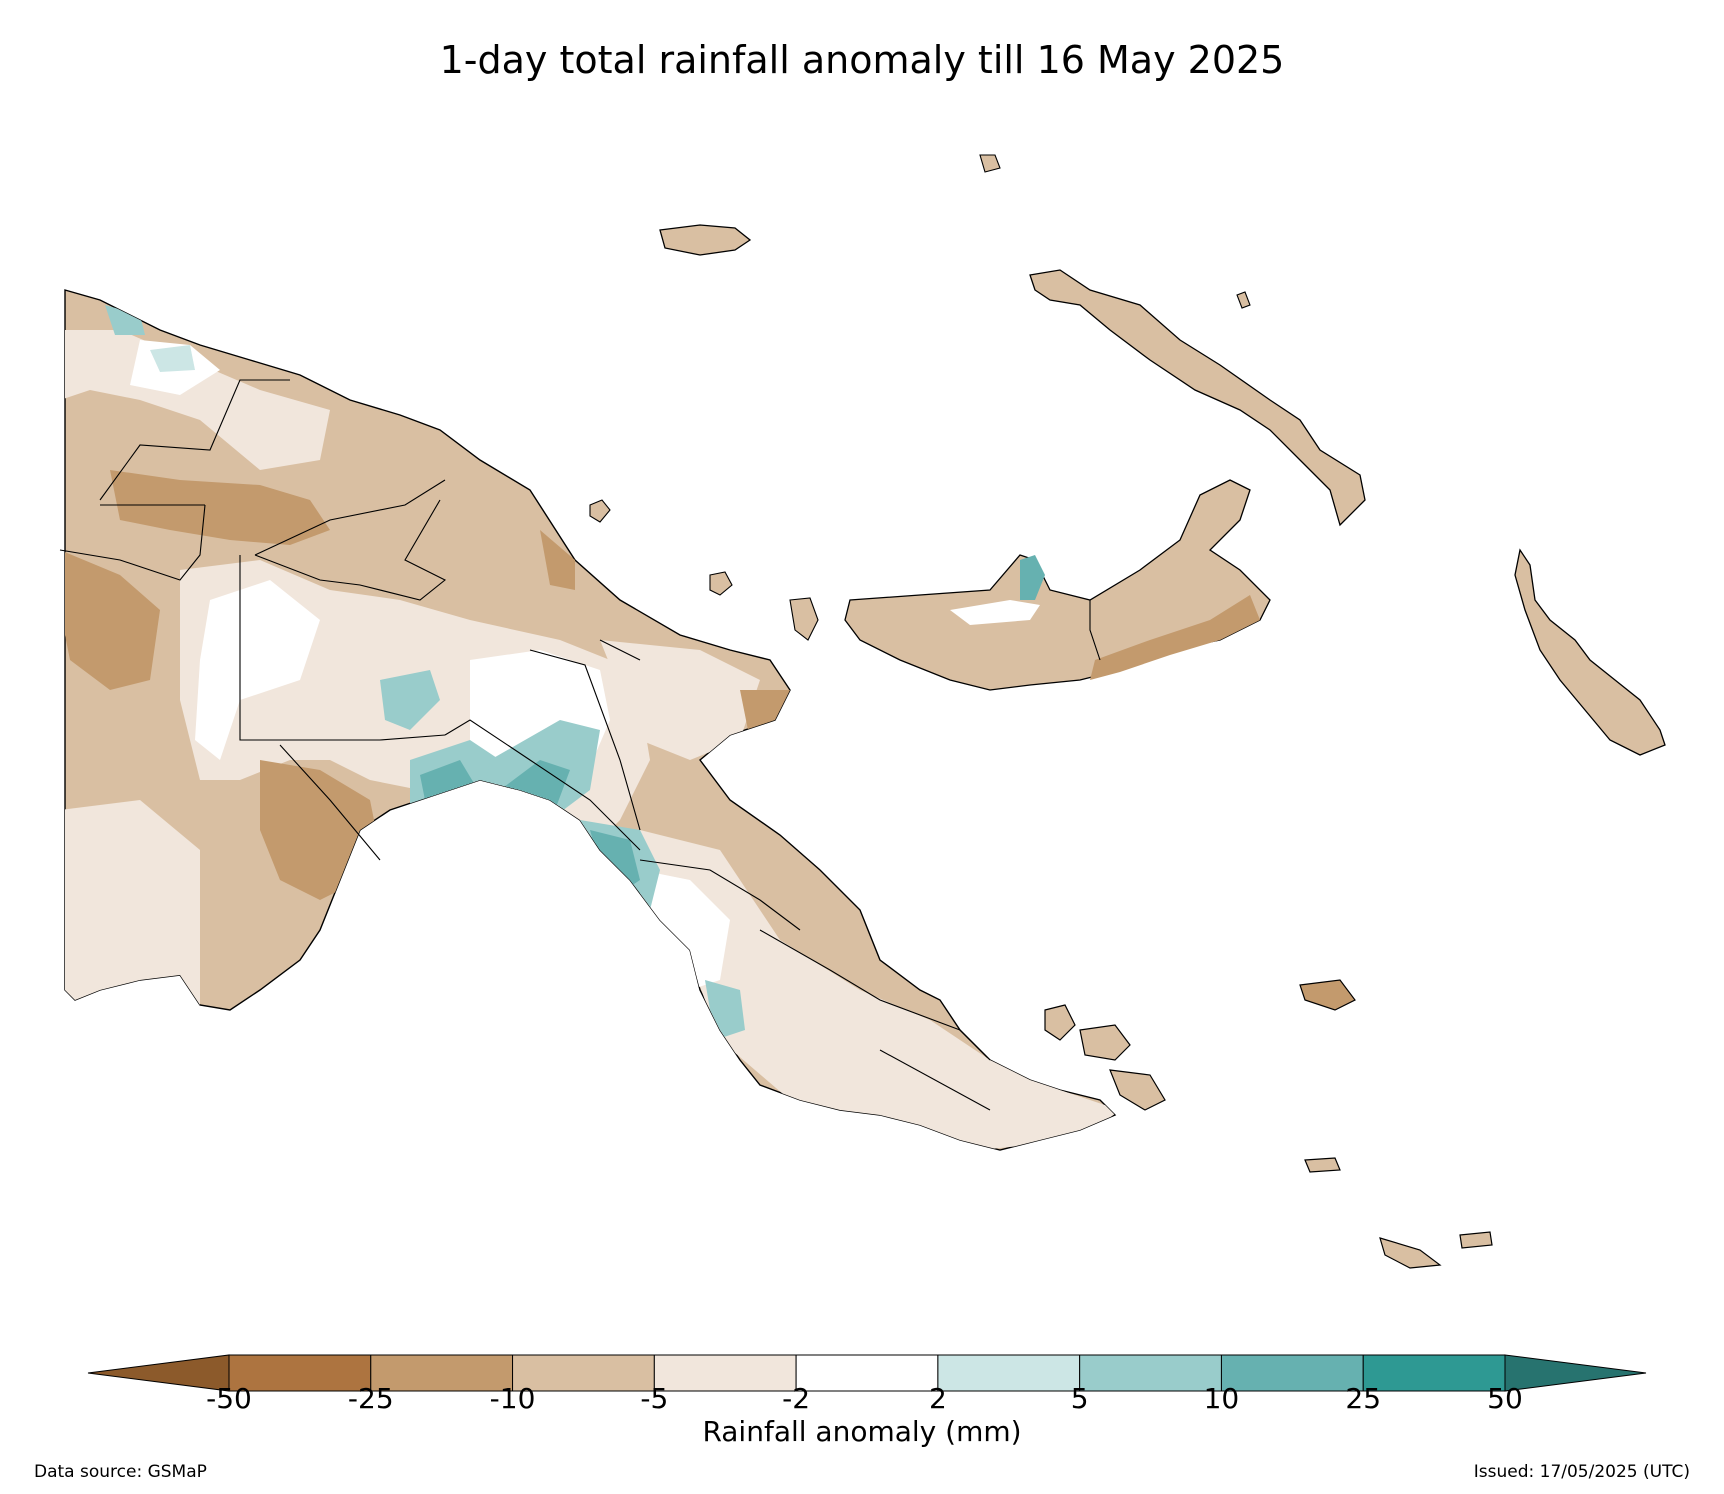 Image resolution: width=1724 pixels, height=1494 pixels. I want to click on bougainville, so click(1590, 652).